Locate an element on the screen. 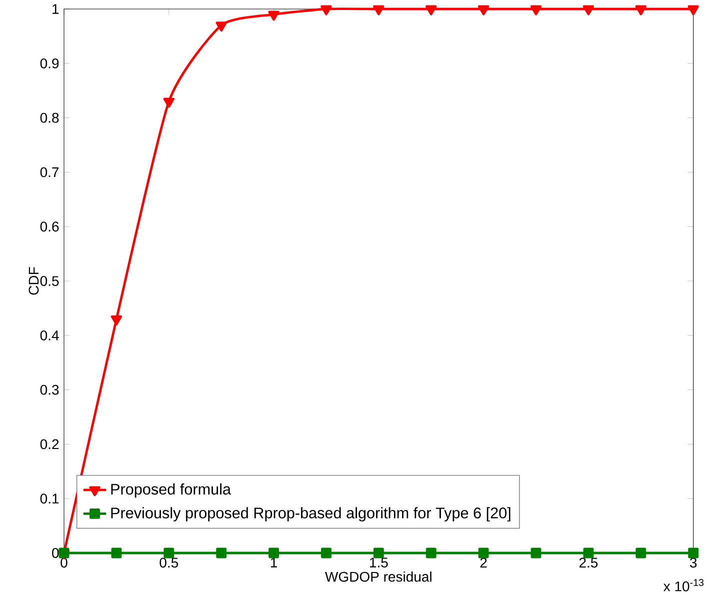  y-tick-label: 0 is located at coordinates (55, 553).